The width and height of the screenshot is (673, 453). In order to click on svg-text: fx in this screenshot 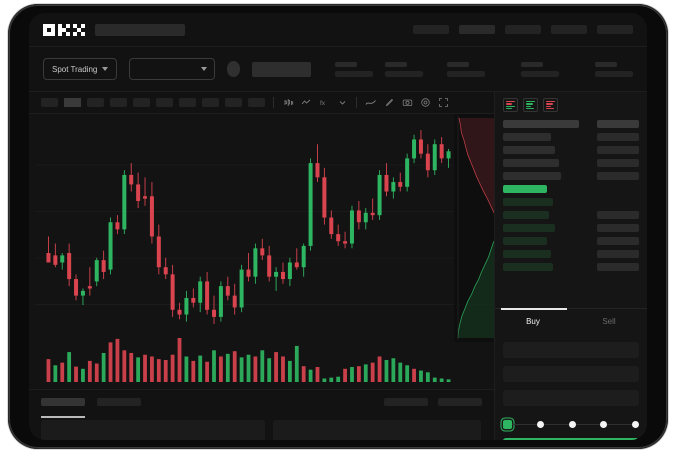, I will do `click(323, 103)`.